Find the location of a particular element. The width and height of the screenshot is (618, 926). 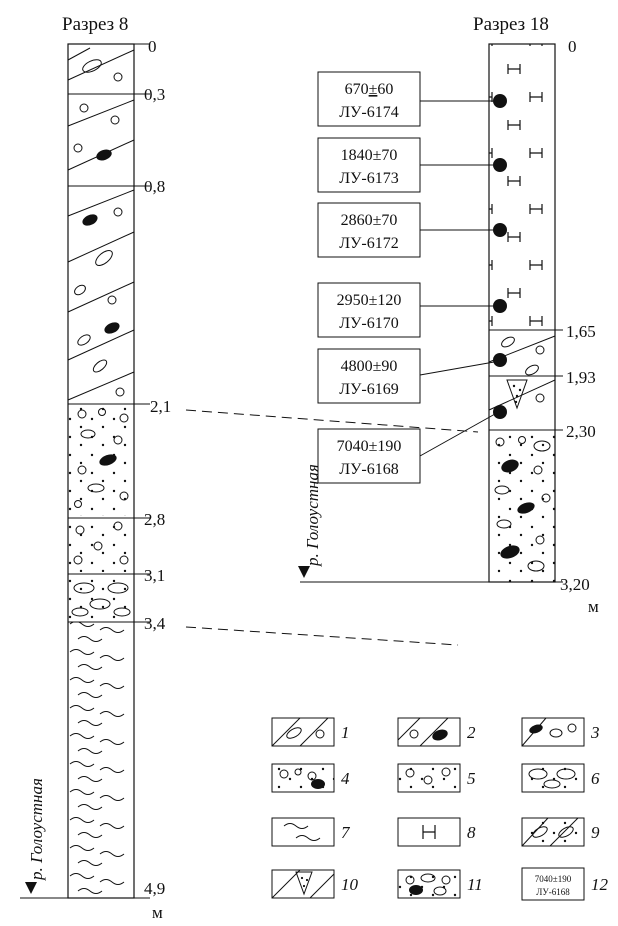

depth-label: 4,9 is located at coordinates (154, 888).